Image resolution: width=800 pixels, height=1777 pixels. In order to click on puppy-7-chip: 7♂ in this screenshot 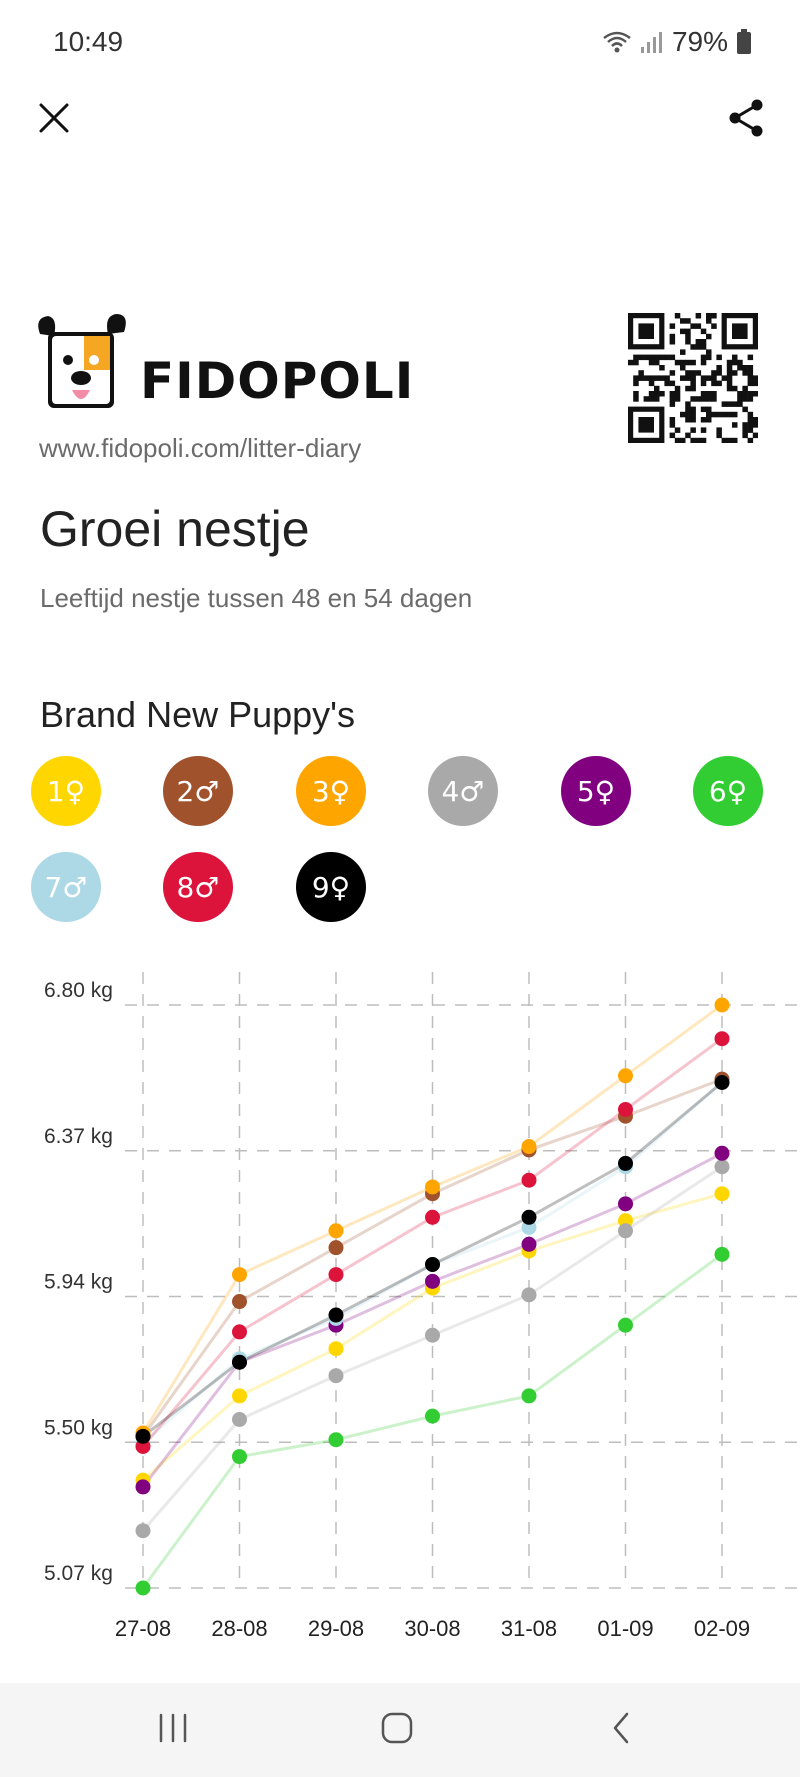, I will do `click(66, 887)`.